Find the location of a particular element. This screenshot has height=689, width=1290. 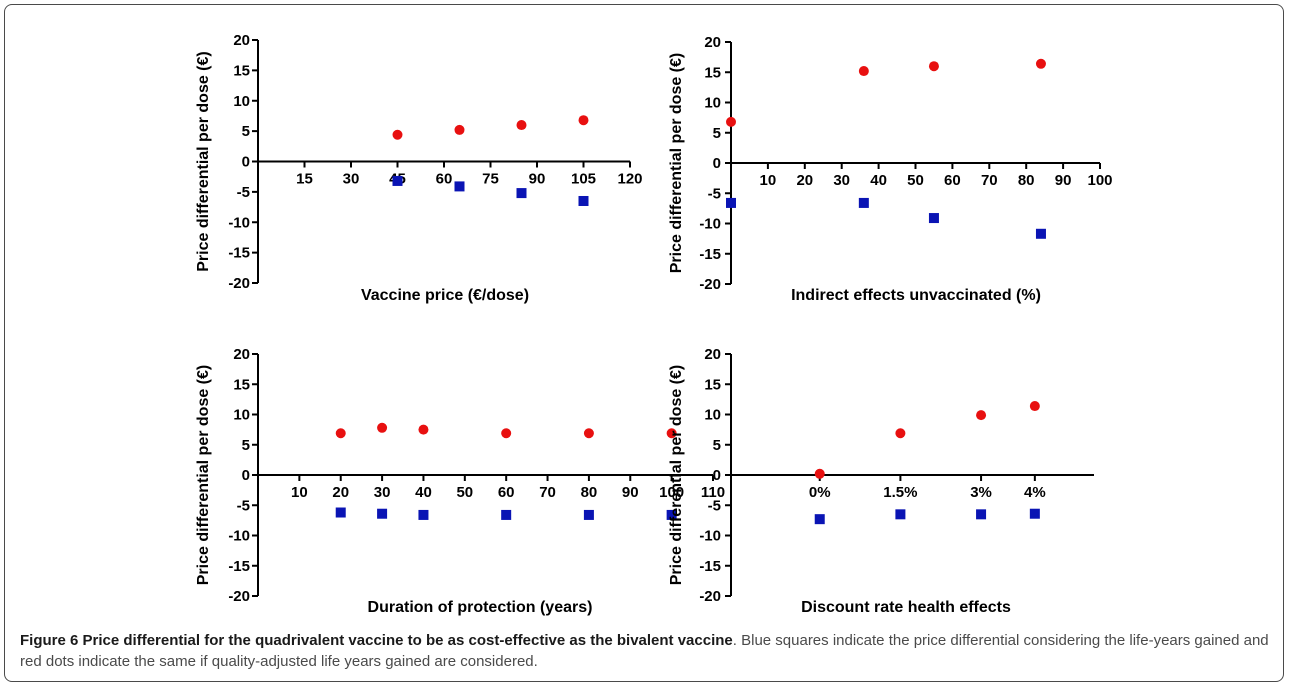

panel-3-x-tick-label: 60 is located at coordinates (506, 492).